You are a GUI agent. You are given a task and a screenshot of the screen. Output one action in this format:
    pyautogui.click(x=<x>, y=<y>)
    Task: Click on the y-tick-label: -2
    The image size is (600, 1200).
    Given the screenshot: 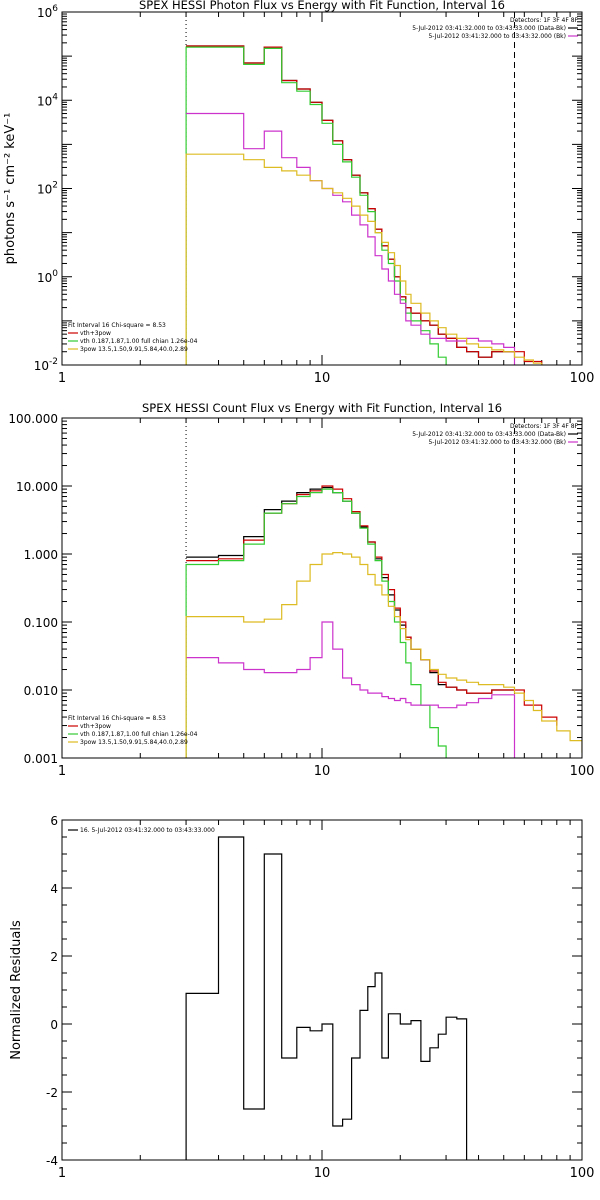 What is the action you would take?
    pyautogui.click(x=52, y=1093)
    